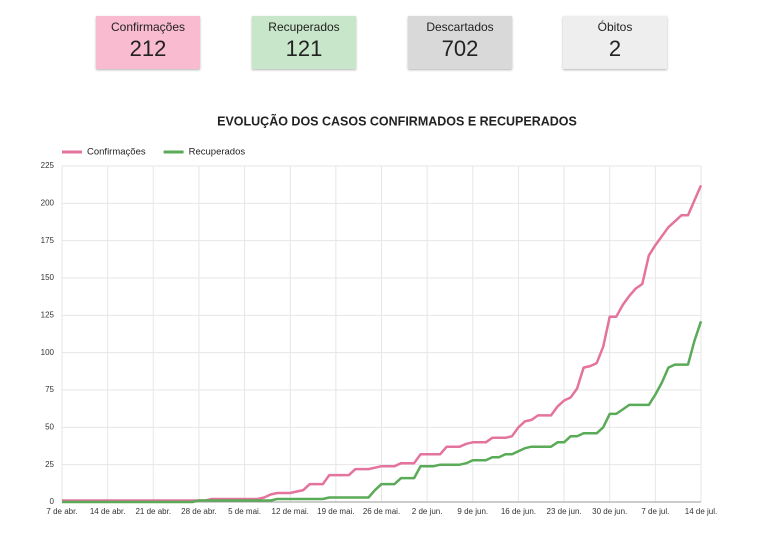 The image size is (757, 539). I want to click on kpi-label: Óbitos, so click(615, 26).